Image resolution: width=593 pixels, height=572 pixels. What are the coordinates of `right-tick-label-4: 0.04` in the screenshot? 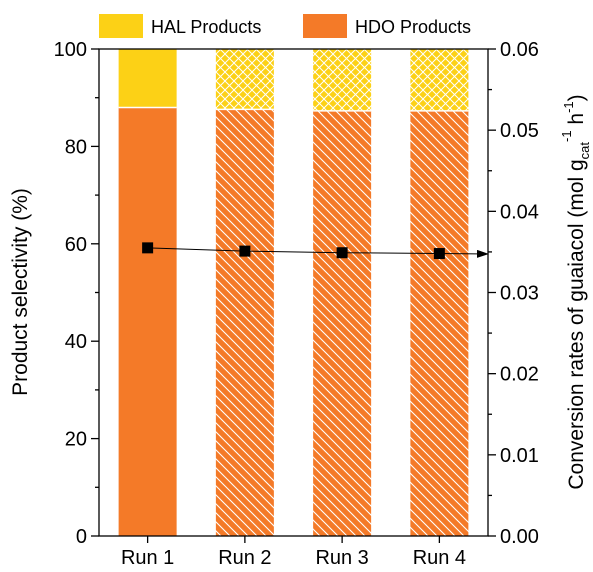 It's located at (519, 212).